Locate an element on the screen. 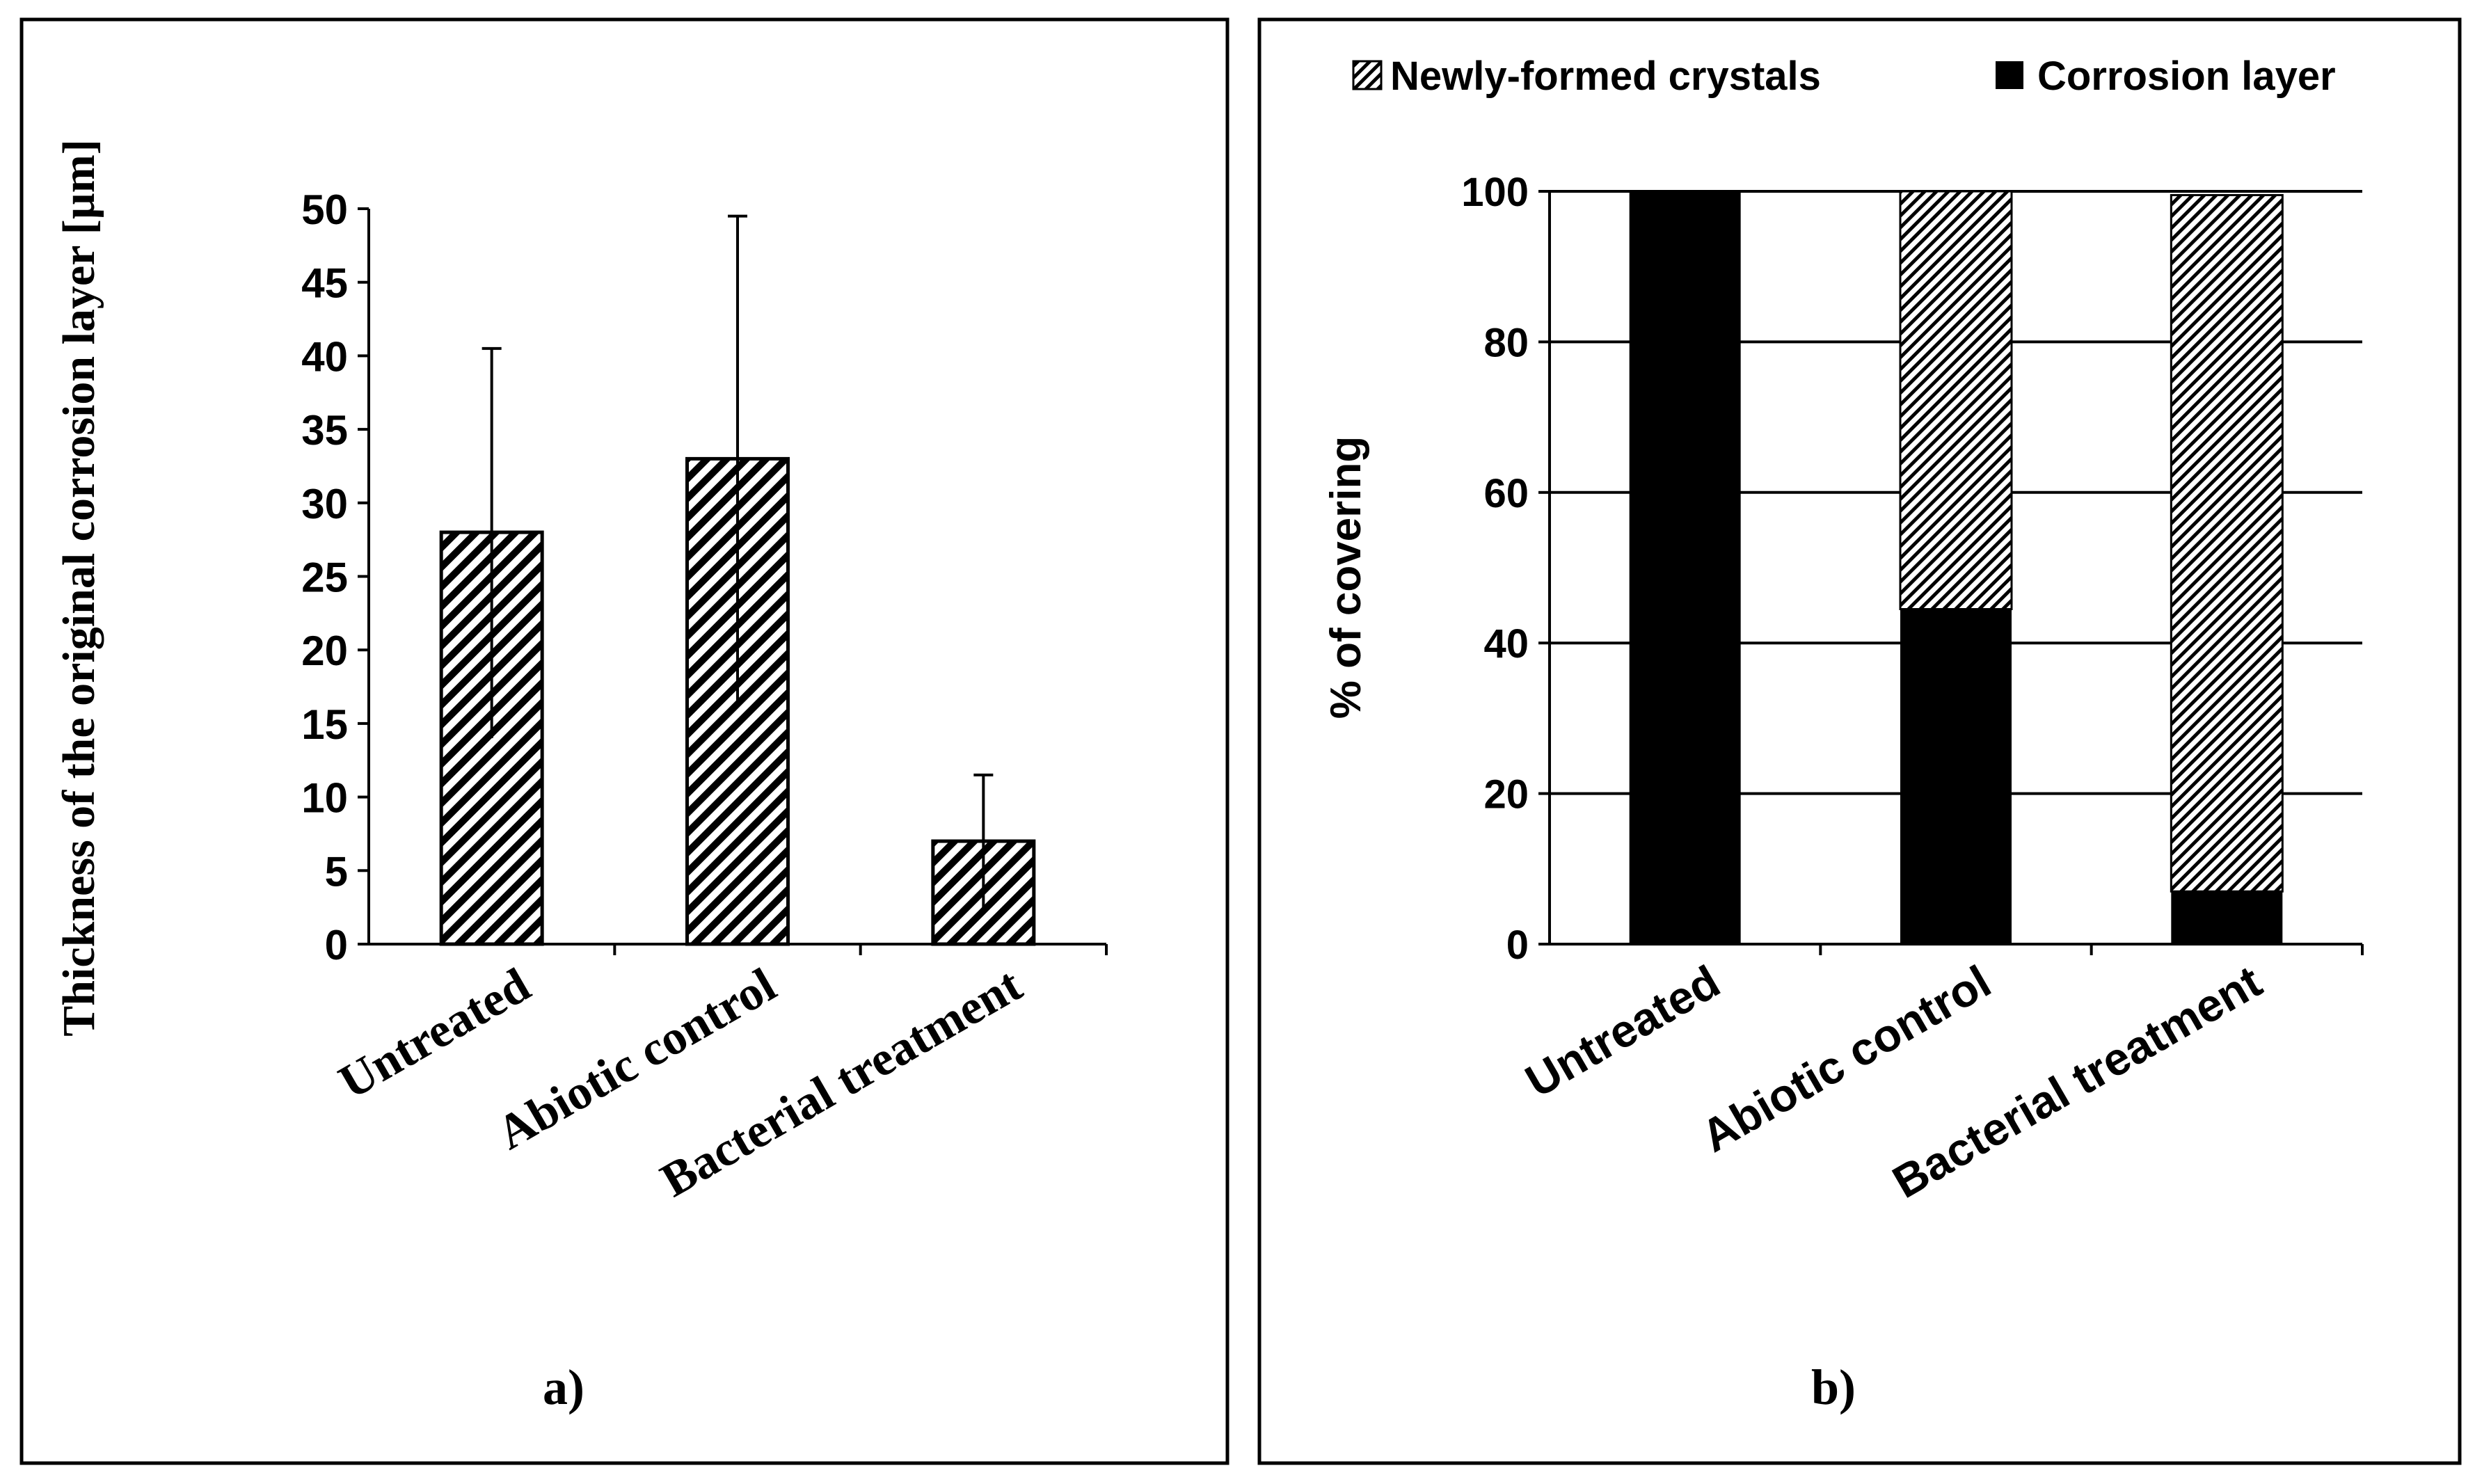  chart-b-legend: Newly-formed crystals Corrosion layer is located at coordinates (1844, 76).